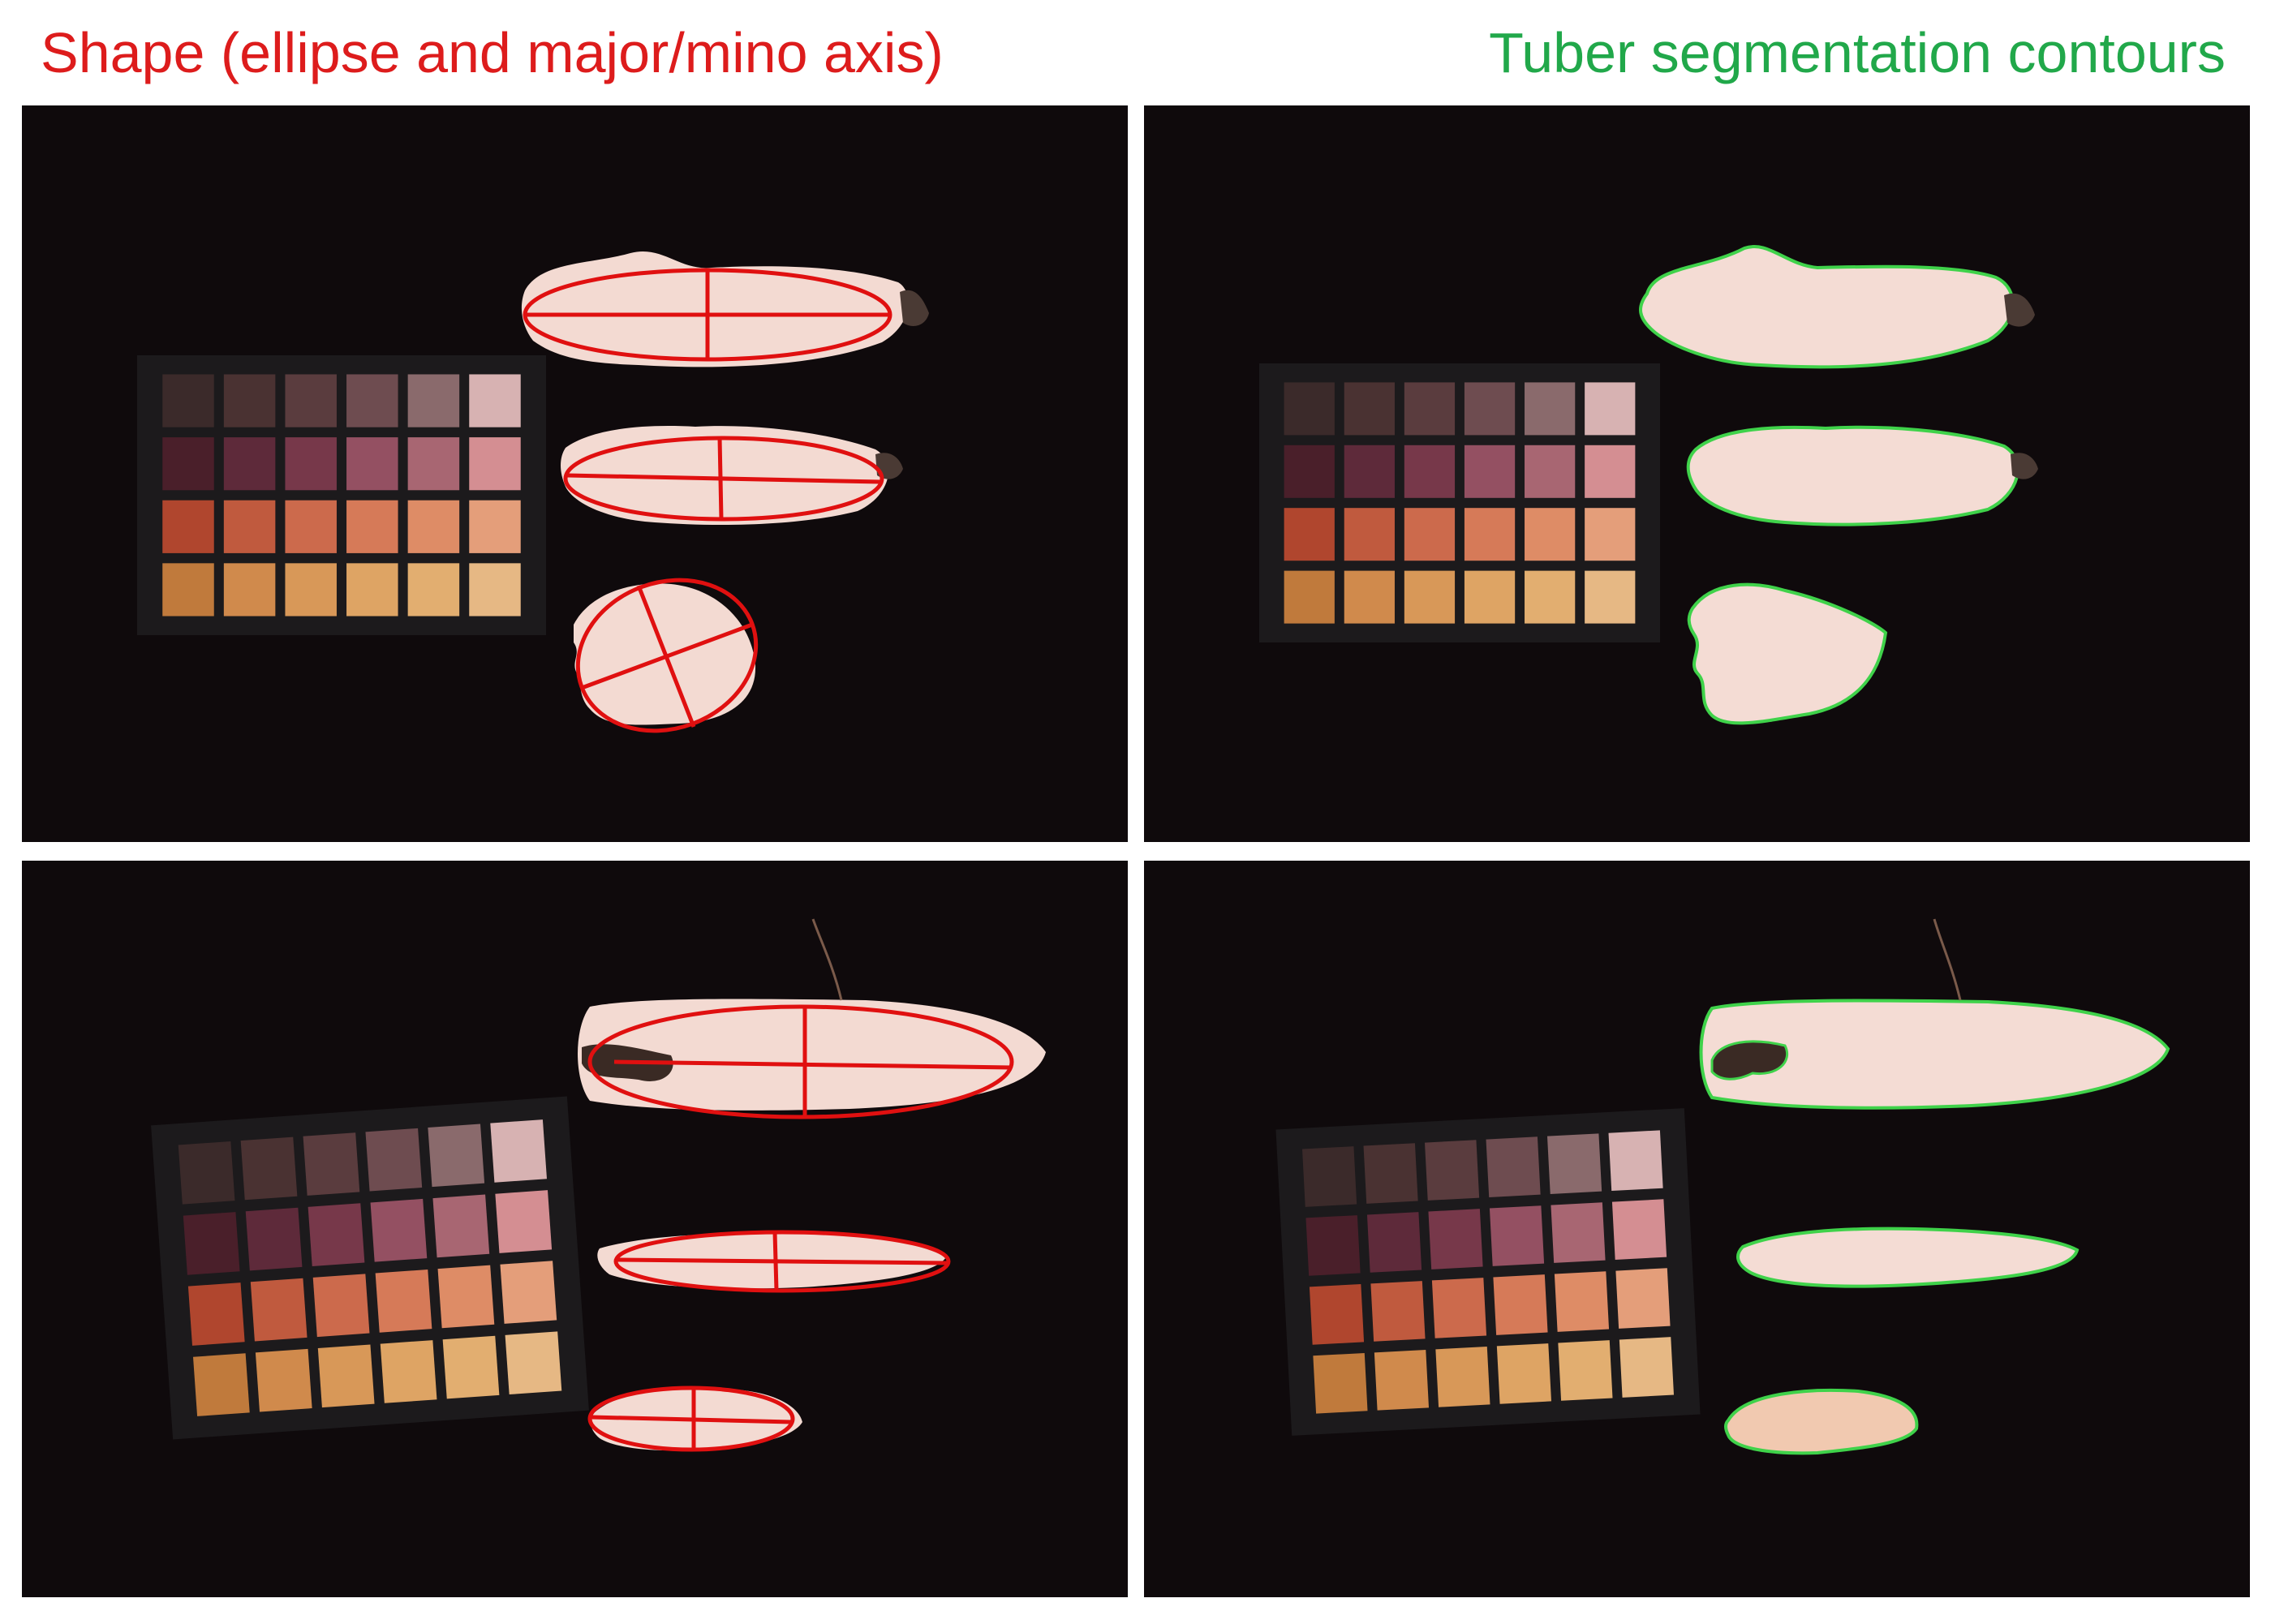 Image resolution: width=2271 pixels, height=1624 pixels. I want to click on tuber-2-stem, so click(2024, 466).